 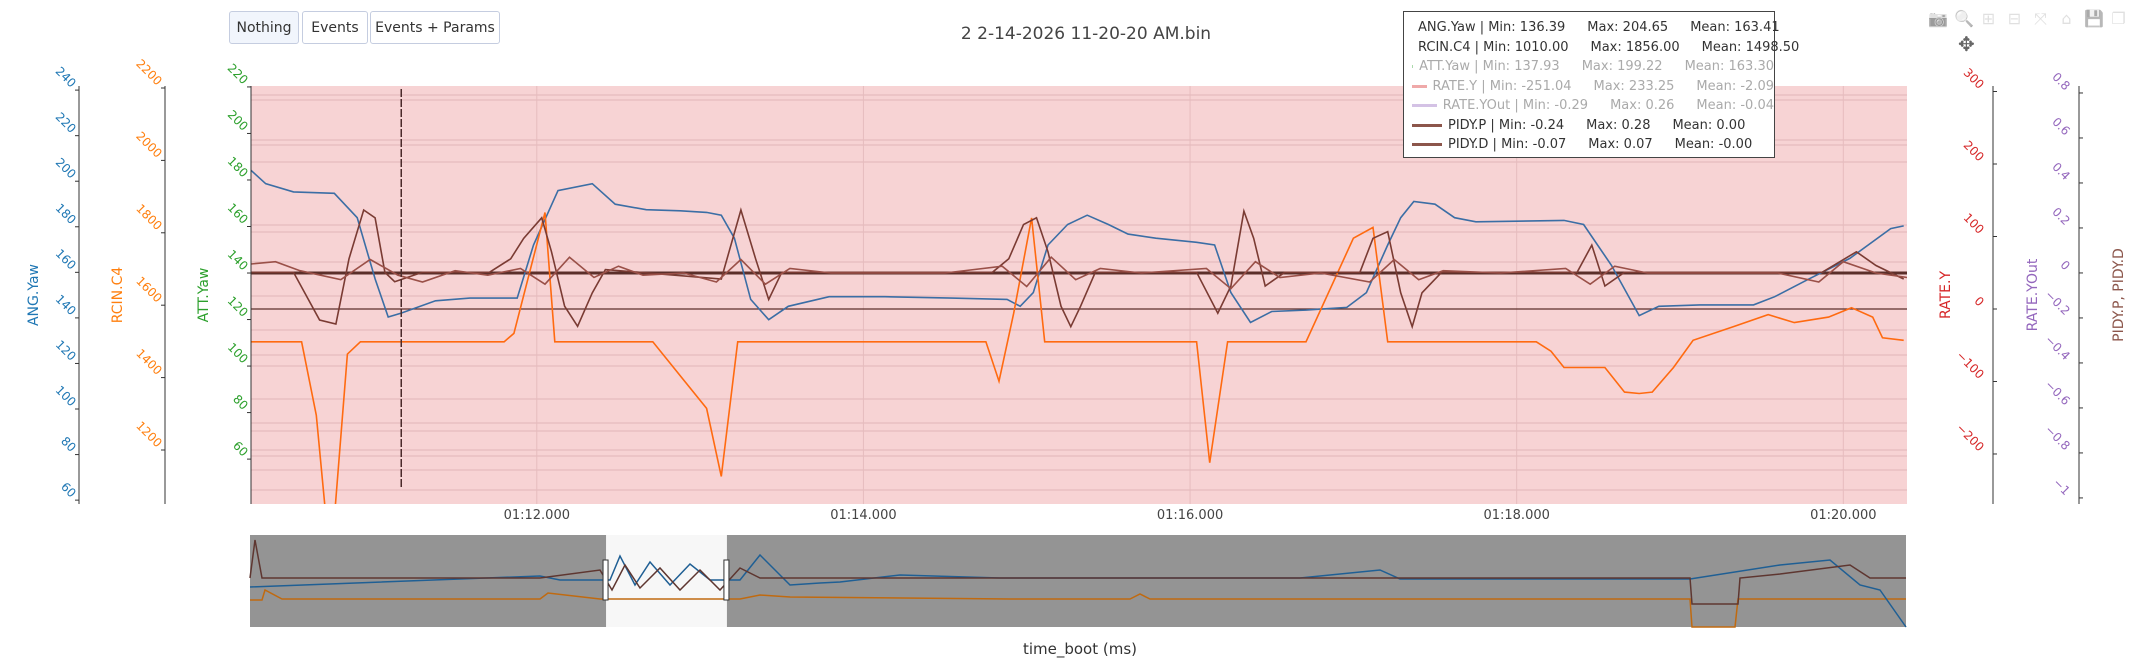 What do you see at coordinates (1492, 28) in the screenshot?
I see `legend-name: ANG.Yaw | Min: 136.39` at bounding box center [1492, 28].